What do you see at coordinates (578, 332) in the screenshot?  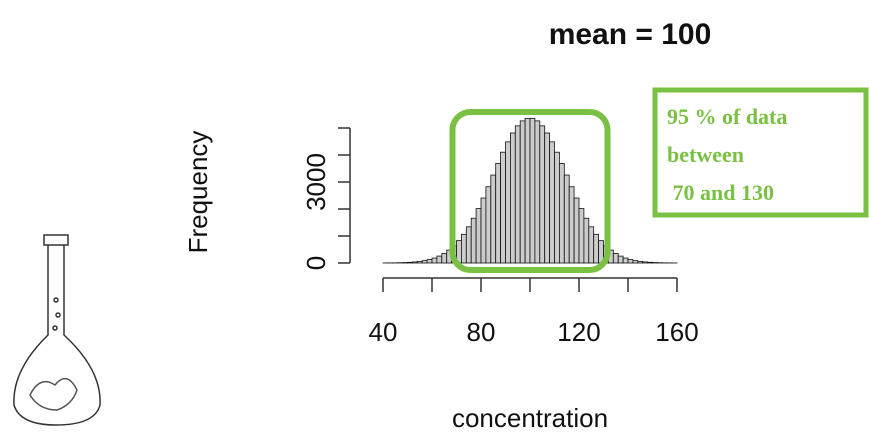 I see `x-tick-label: 120` at bounding box center [578, 332].